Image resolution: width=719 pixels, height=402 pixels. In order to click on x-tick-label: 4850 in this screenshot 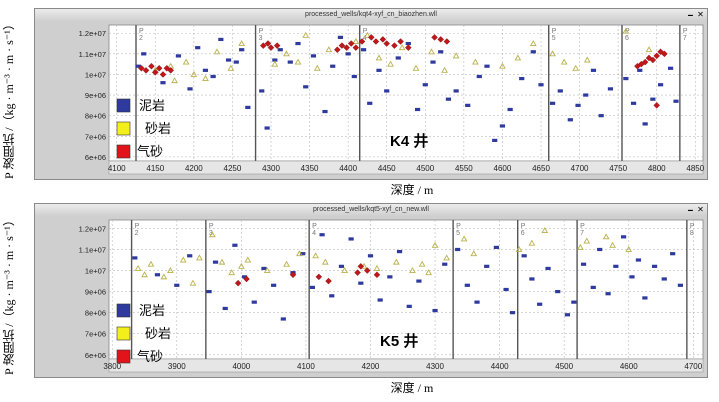, I will do `click(695, 168)`.